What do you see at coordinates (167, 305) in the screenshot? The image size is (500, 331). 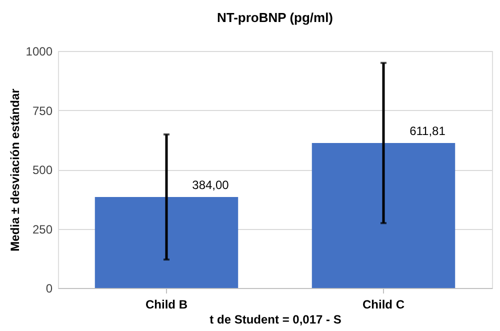 I see `x-tick-label: Child B` at bounding box center [167, 305].